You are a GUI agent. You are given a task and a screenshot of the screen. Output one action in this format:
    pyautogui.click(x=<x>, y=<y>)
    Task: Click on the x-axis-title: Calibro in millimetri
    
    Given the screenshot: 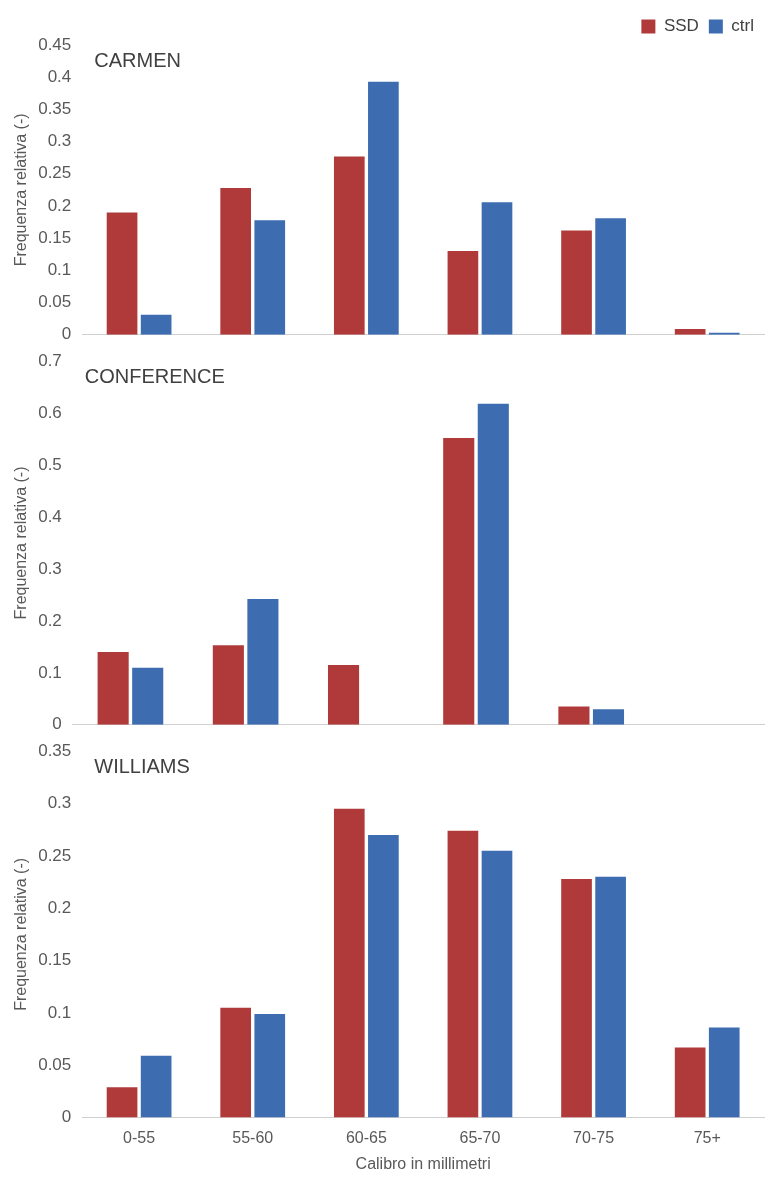 What is the action you would take?
    pyautogui.click(x=423, y=1163)
    